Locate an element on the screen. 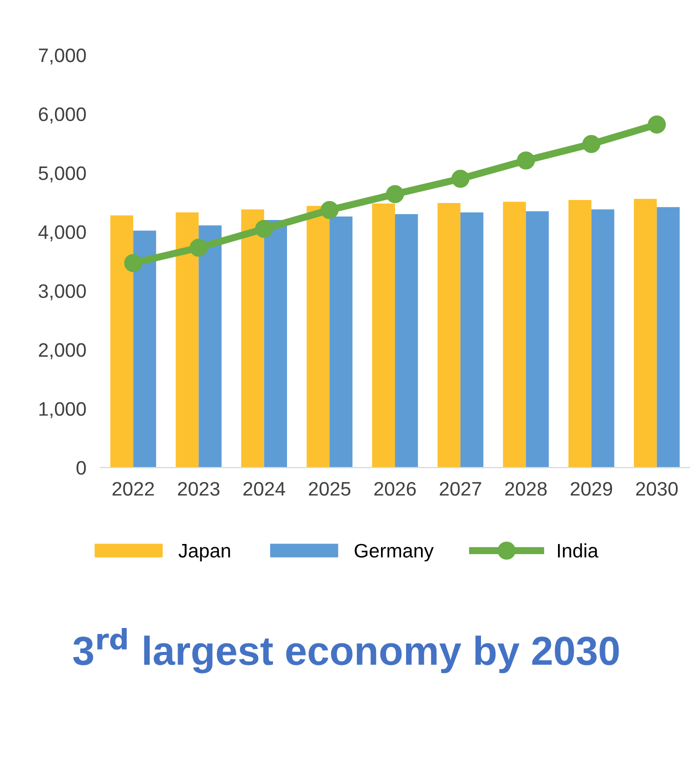  legend-label: Germany is located at coordinates (394, 553).